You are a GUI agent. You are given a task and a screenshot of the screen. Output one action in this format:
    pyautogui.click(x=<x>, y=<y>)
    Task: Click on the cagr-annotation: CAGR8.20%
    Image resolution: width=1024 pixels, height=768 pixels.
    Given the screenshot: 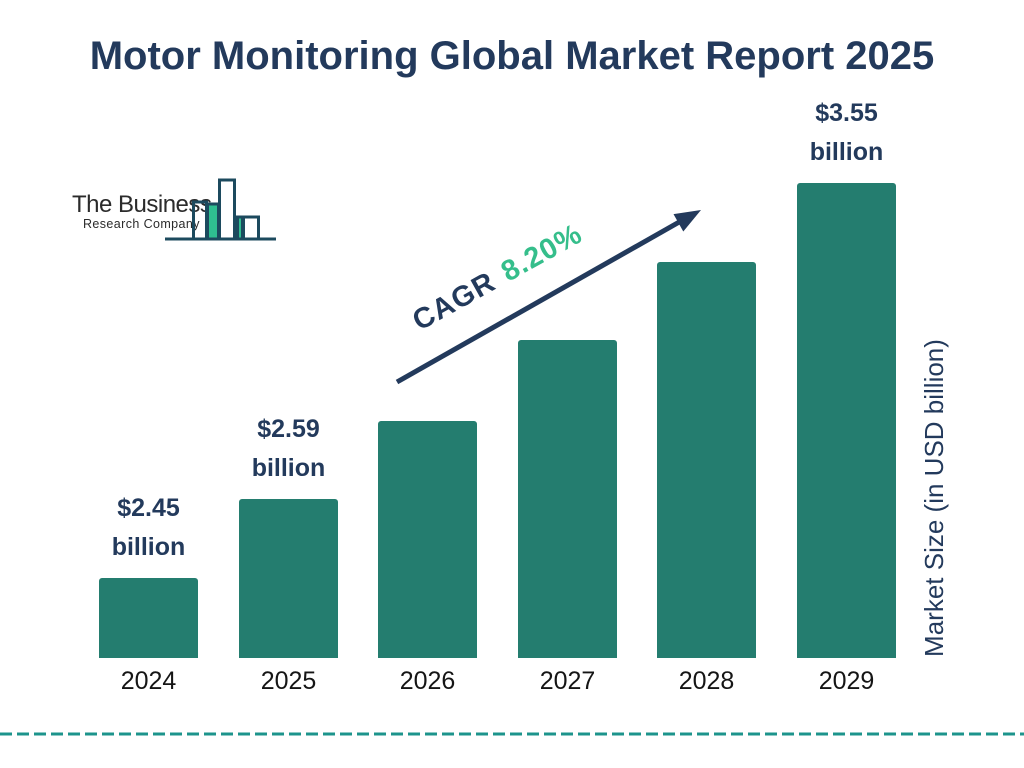 What is the action you would take?
    pyautogui.click(x=500, y=281)
    